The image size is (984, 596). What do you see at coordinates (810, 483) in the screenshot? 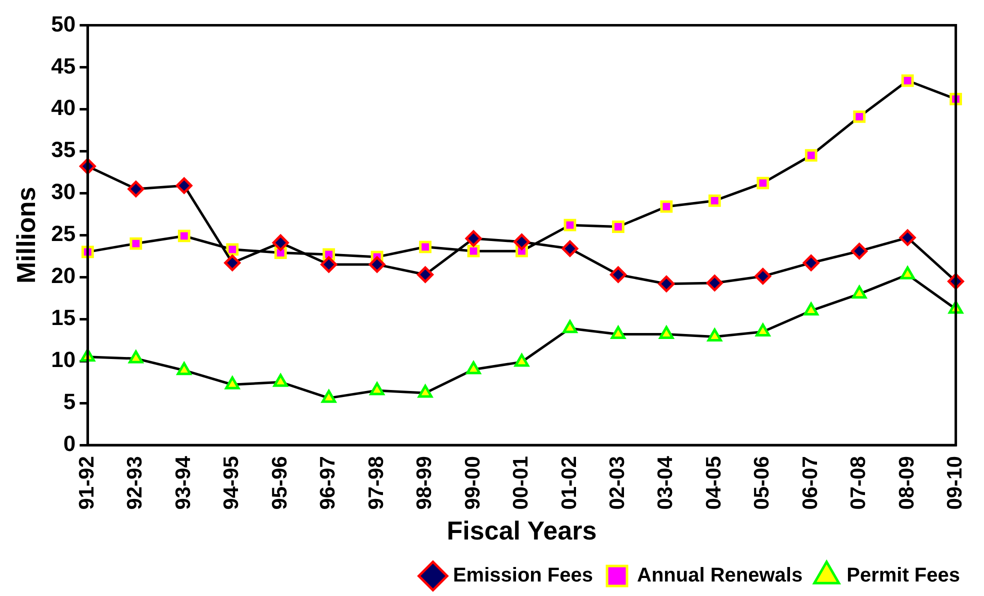
I see `x-tick-label: 06-07` at bounding box center [810, 483].